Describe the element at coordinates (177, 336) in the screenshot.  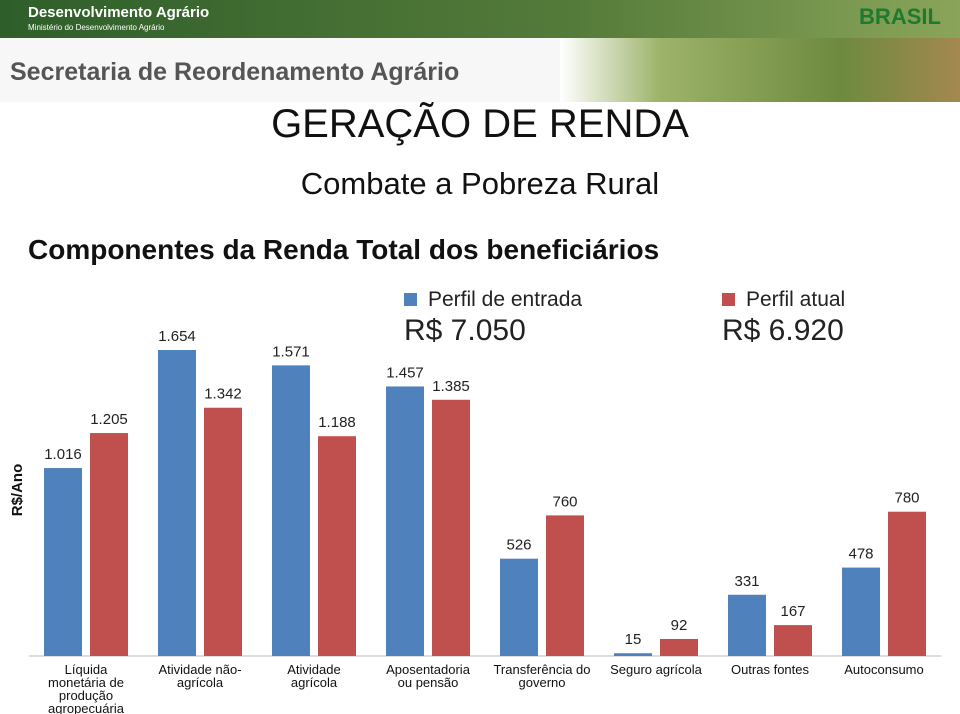
I see `value-label: 1.654` at that location.